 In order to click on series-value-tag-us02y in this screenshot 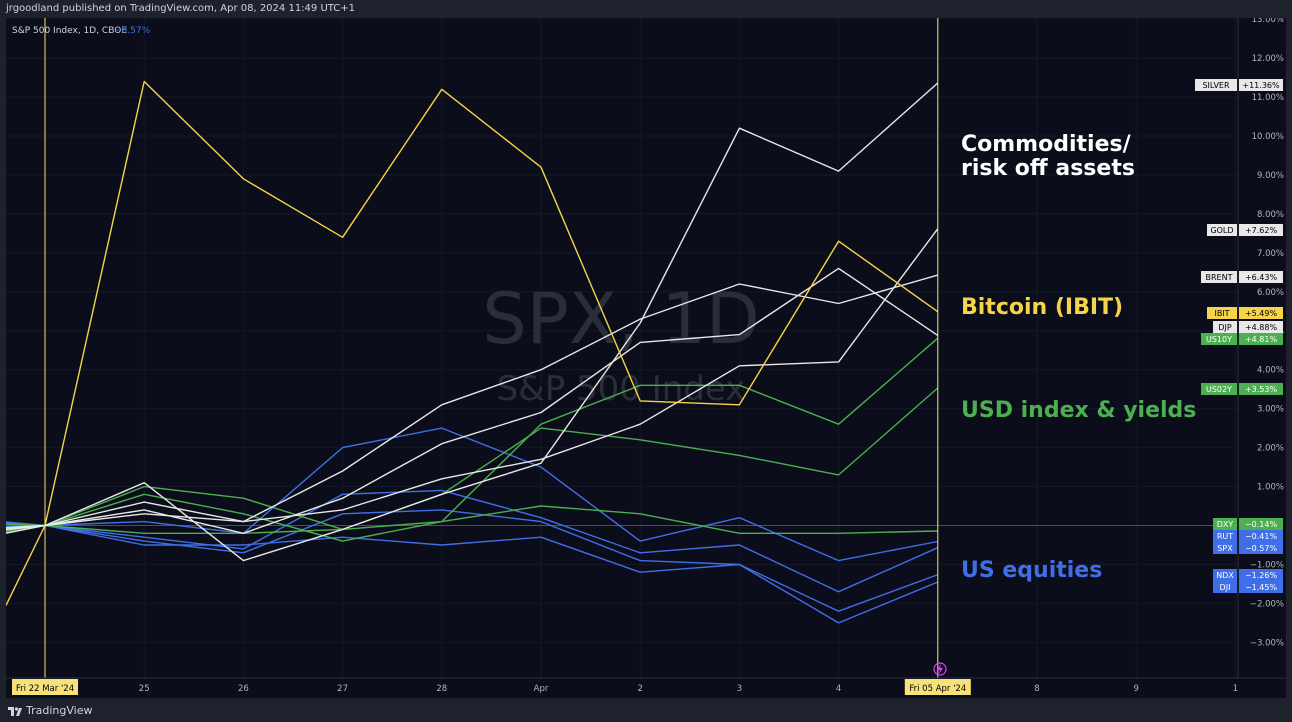, I will do `click(1261, 389)`.